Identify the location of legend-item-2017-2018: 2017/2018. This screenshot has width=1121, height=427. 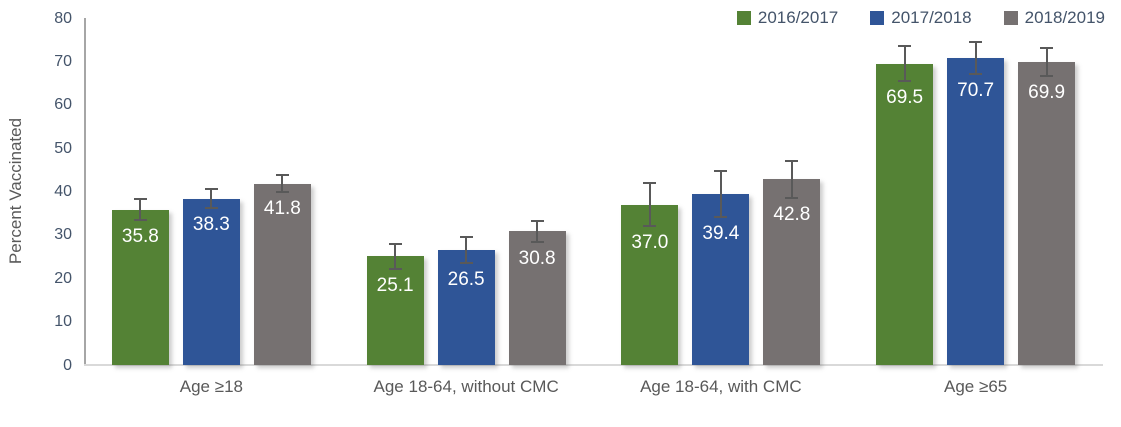
(921, 18).